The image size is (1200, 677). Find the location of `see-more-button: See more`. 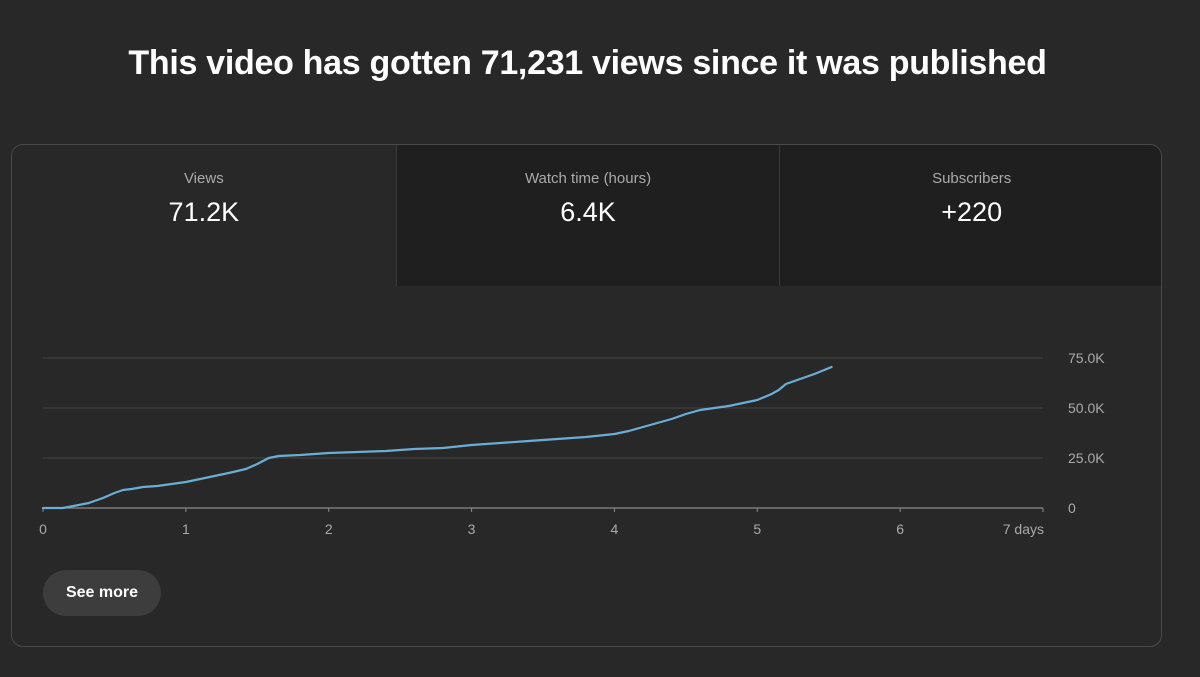

see-more-button: See more is located at coordinates (102, 593).